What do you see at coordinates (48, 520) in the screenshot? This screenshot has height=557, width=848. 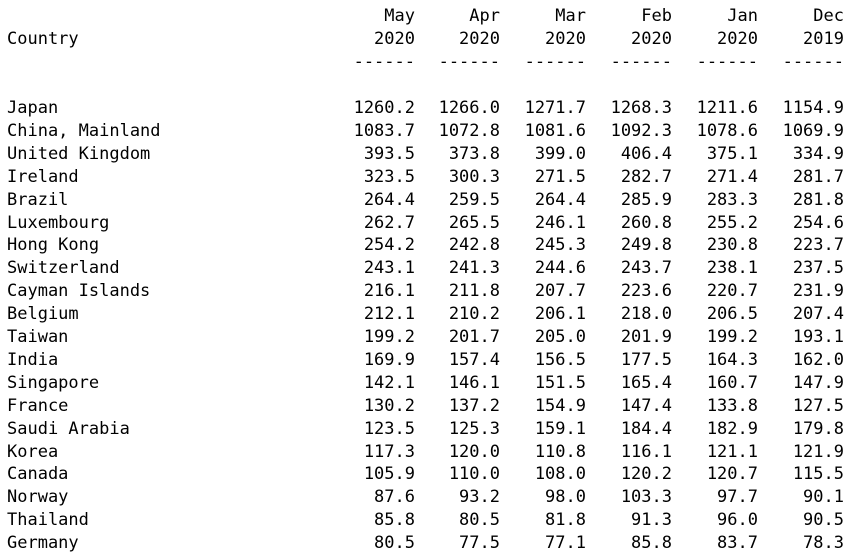 I see `row-country-name: Thailand` at bounding box center [48, 520].